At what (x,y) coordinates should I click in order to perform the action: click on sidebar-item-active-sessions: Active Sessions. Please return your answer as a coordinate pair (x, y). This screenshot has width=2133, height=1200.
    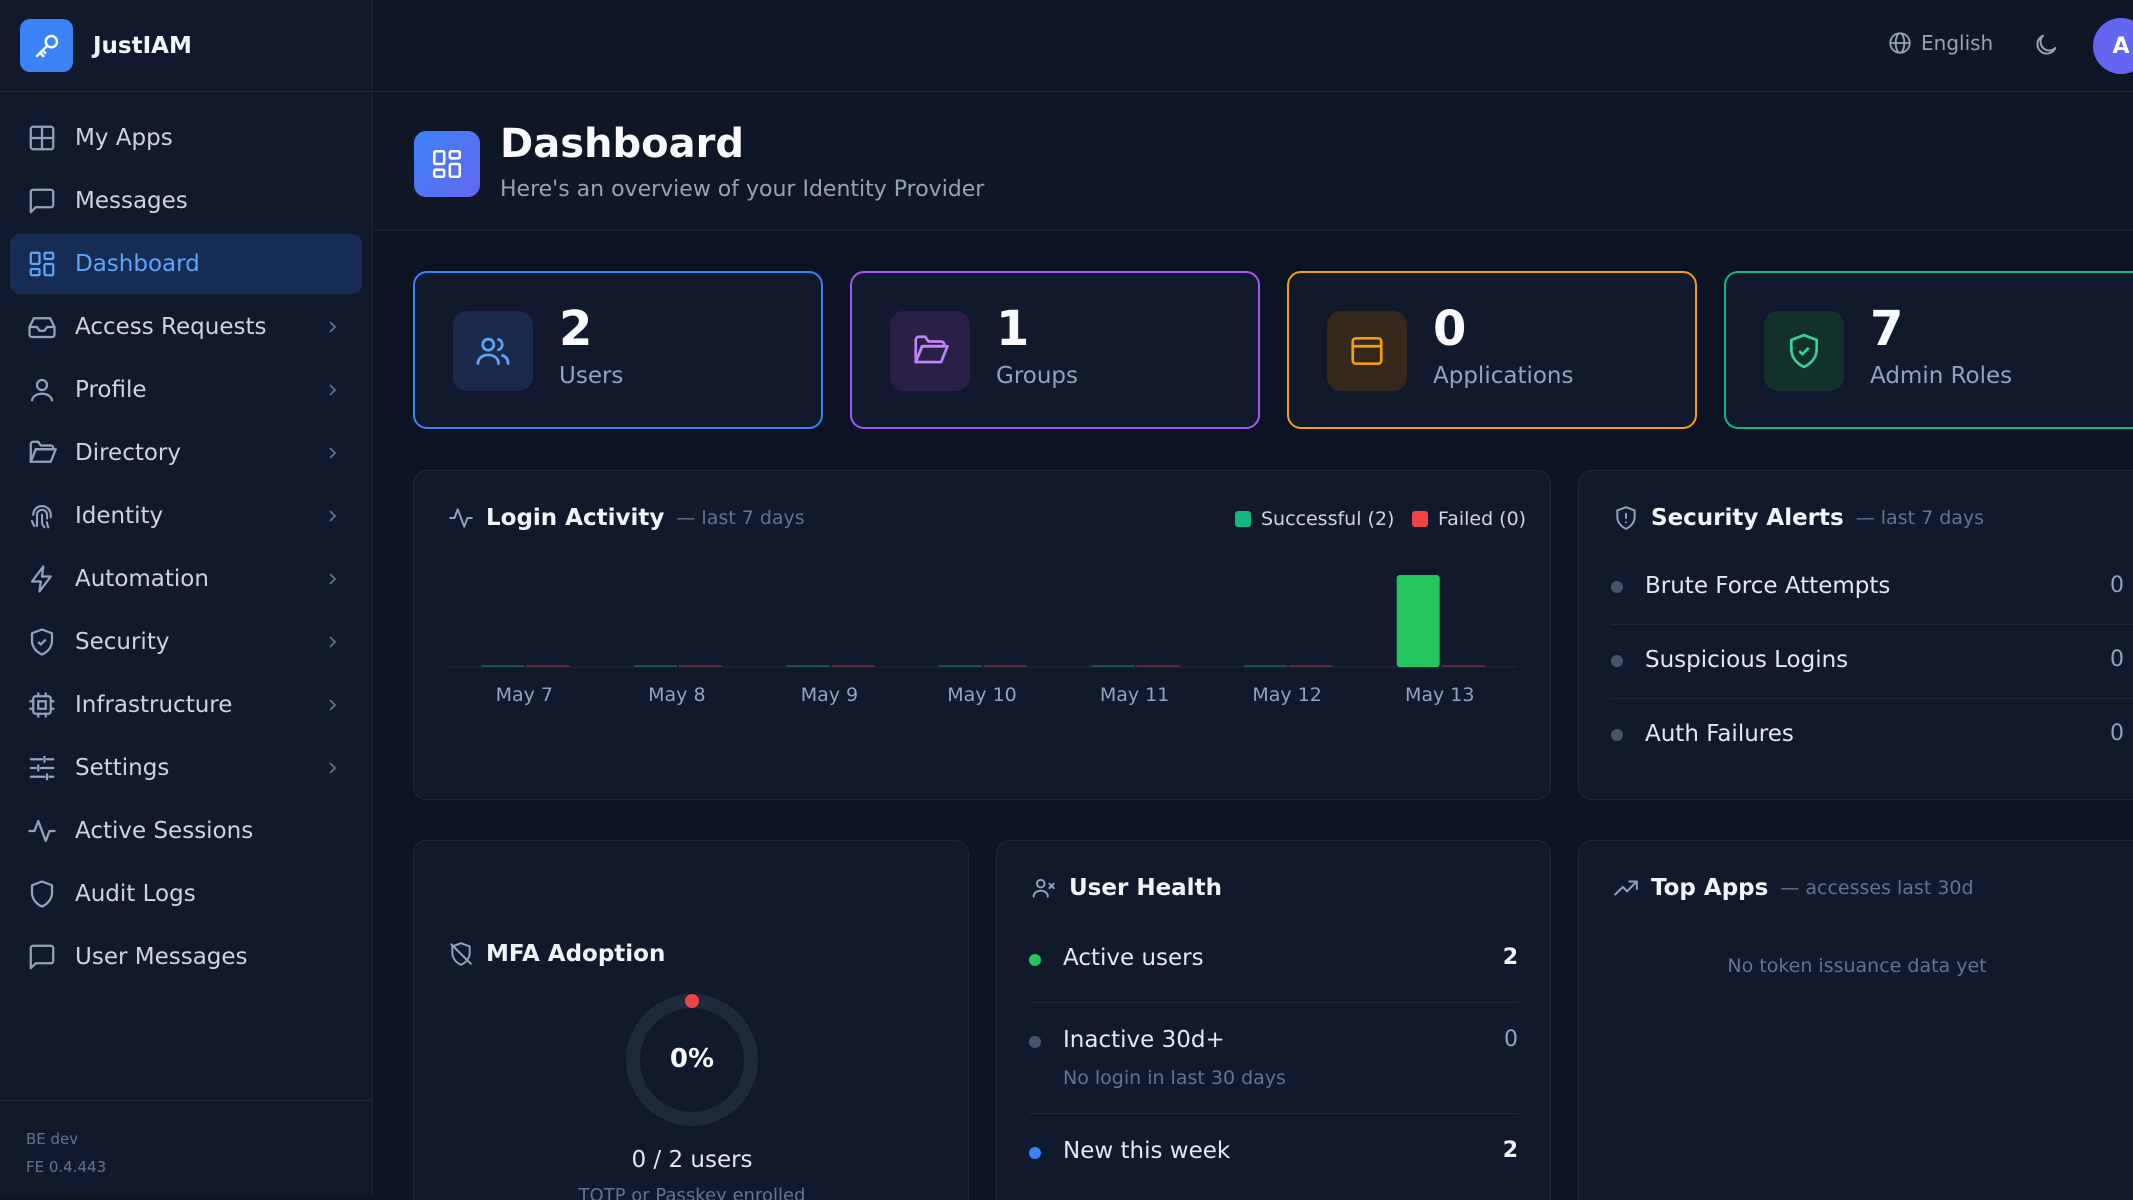
    Looking at the image, I should click on (186, 831).